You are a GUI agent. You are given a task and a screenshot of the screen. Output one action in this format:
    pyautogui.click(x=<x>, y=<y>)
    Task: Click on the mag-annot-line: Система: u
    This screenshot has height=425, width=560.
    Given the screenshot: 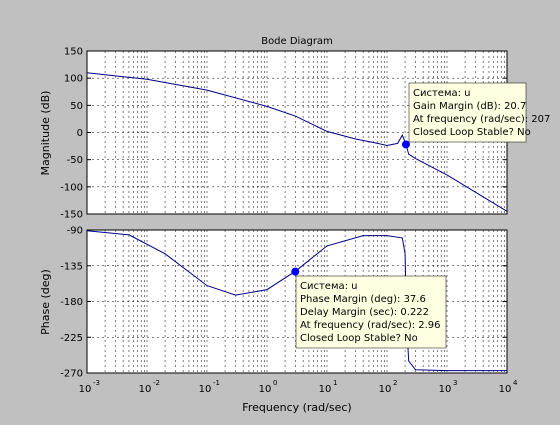 What is the action you would take?
    pyautogui.click(x=442, y=93)
    